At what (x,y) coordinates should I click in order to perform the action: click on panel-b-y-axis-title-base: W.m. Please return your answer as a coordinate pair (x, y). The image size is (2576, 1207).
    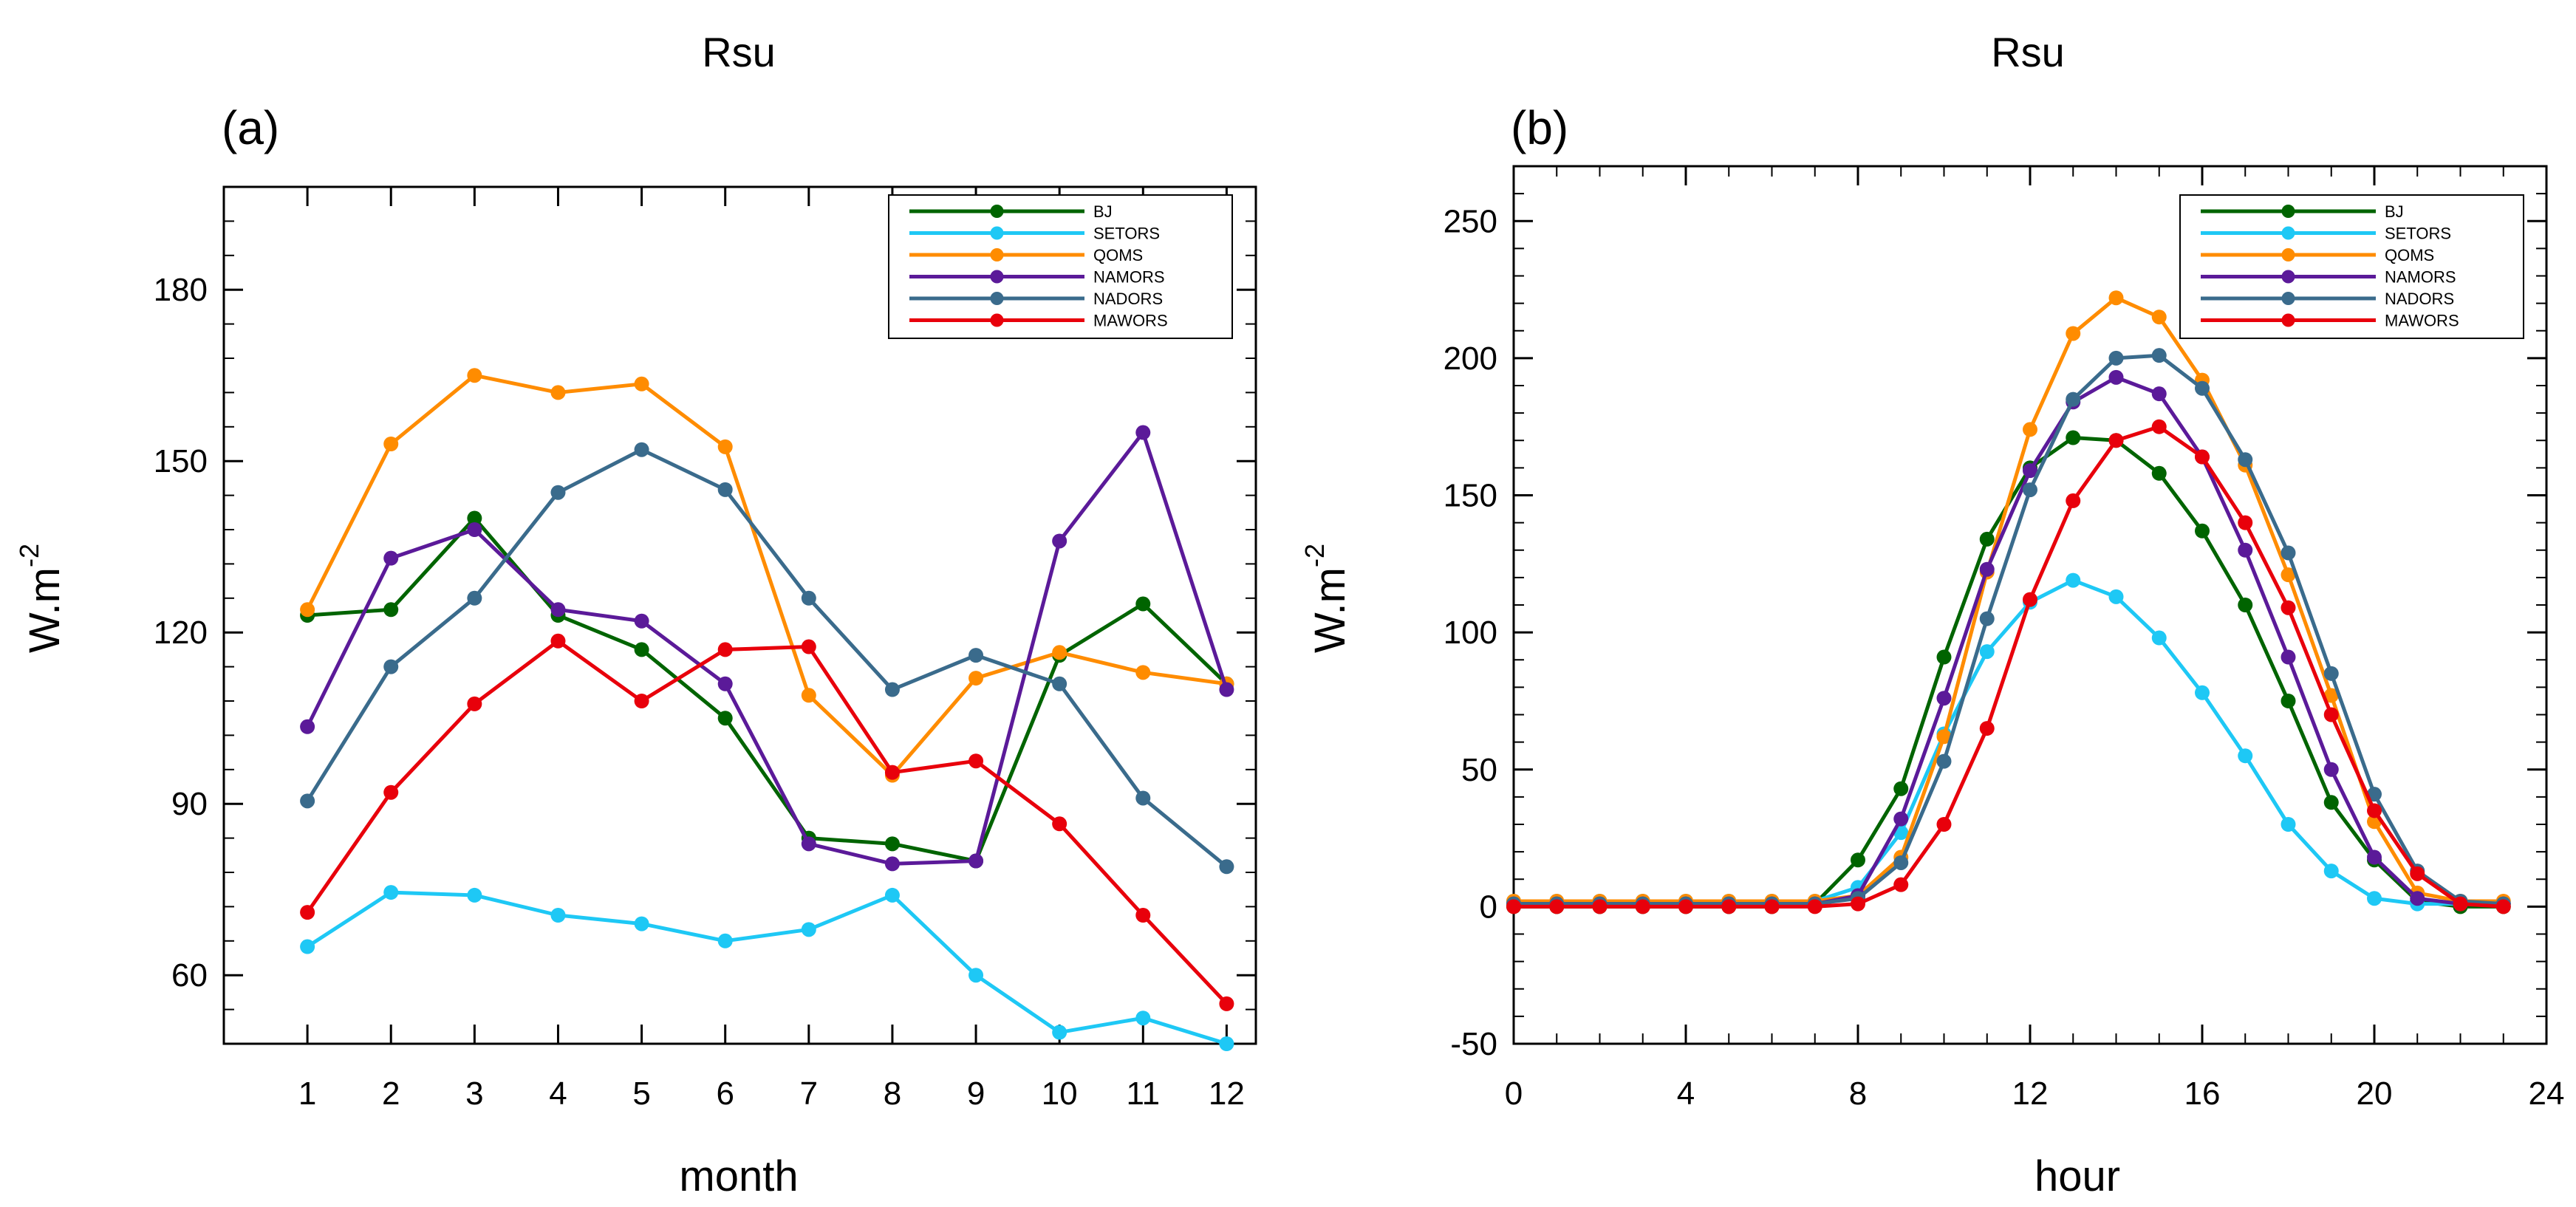
    Looking at the image, I should click on (1330, 610).